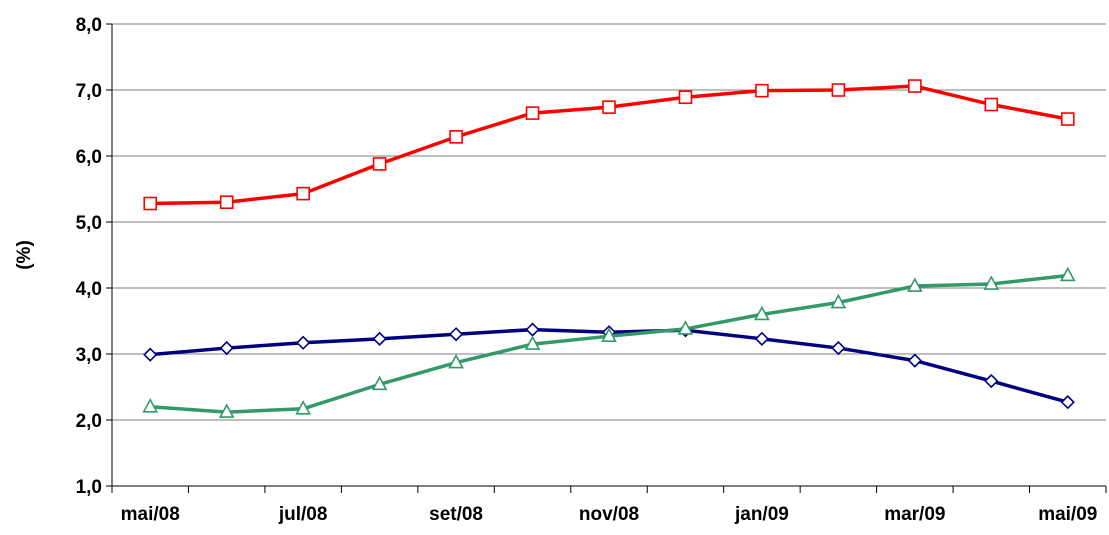 The height and width of the screenshot is (535, 1109). What do you see at coordinates (150, 514) in the screenshot?
I see `x-tick-label: mai/08` at bounding box center [150, 514].